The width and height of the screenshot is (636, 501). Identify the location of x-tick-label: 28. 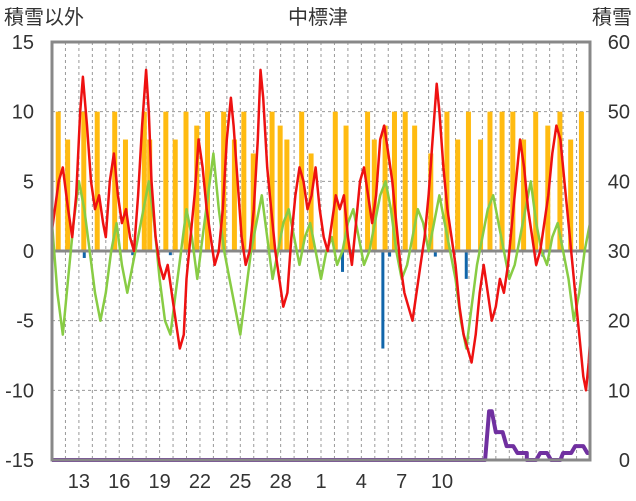
(281, 482).